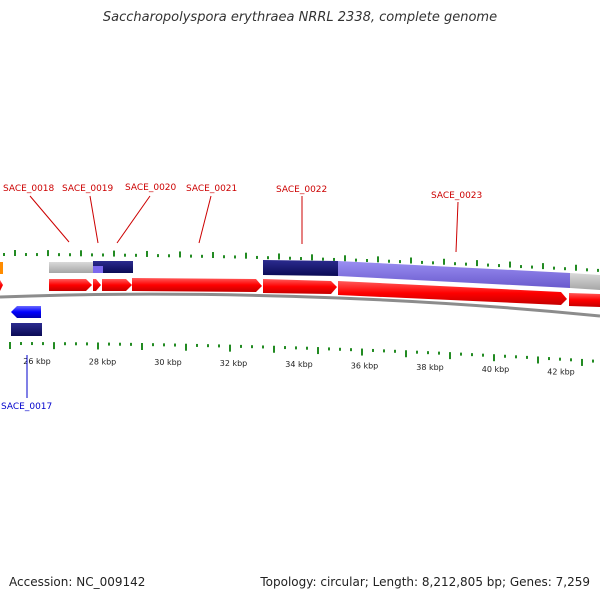 The height and width of the screenshot is (600, 600). Describe the element at coordinates (211, 189) in the screenshot. I see `gene-label-sace-0021: SACE_0021` at that location.